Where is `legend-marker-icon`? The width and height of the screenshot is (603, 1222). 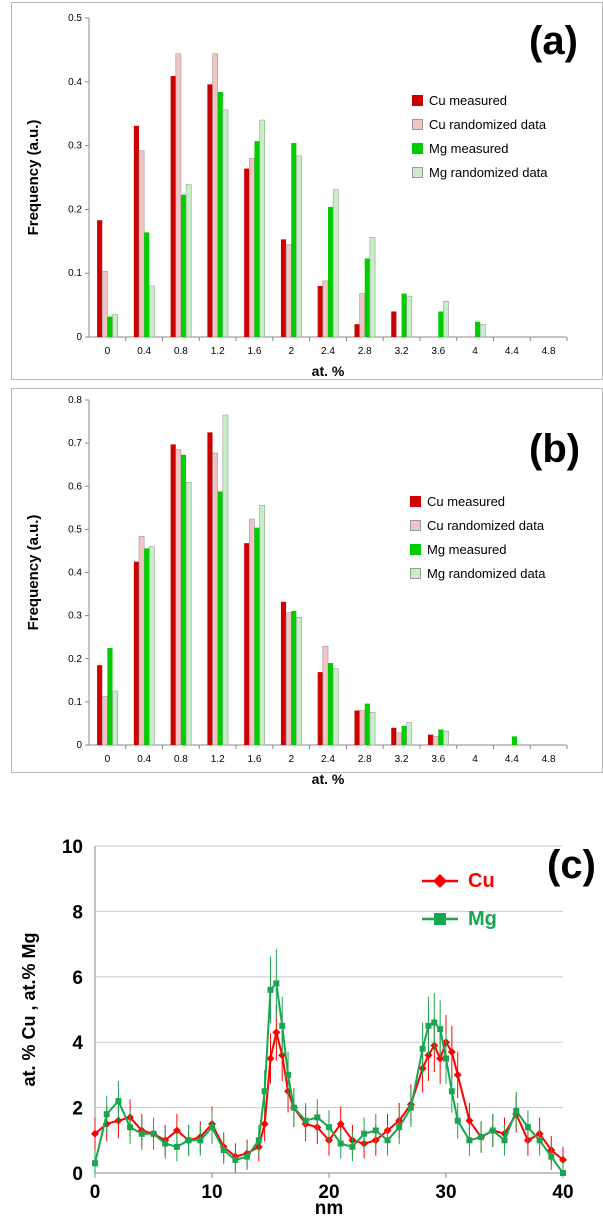 legend-marker-icon is located at coordinates (440, 881).